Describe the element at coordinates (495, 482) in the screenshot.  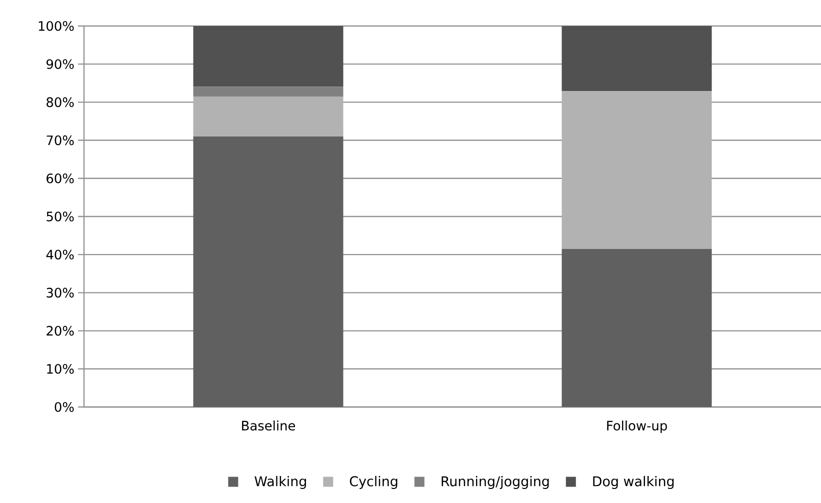
I see `legend-label: Running/jogging` at that location.